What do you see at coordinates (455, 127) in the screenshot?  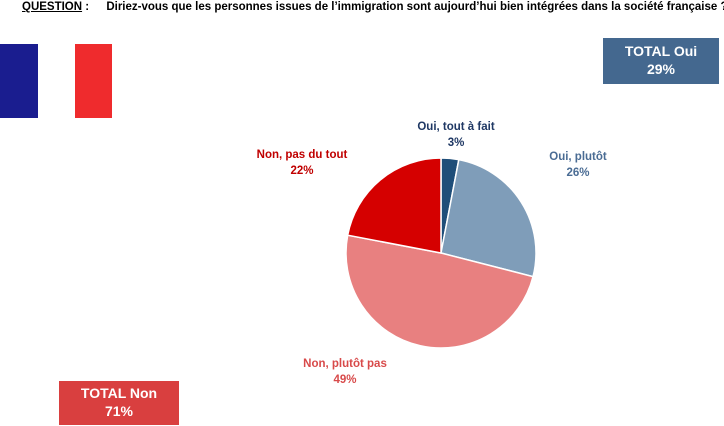 I see `slice-label-oui-tout-a-fait: Oui, tout à fait` at bounding box center [455, 127].